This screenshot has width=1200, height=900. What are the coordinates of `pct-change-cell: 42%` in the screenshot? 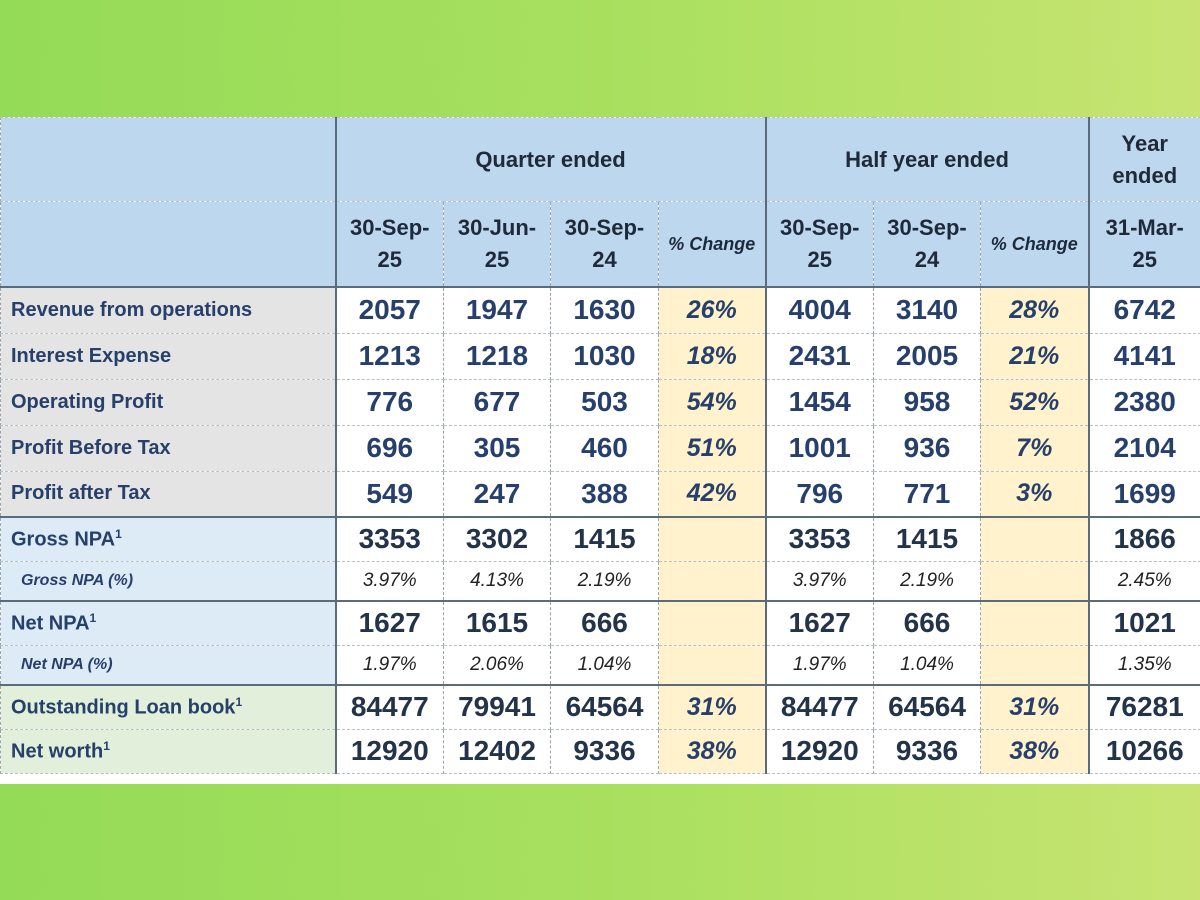 It's located at (712, 494).